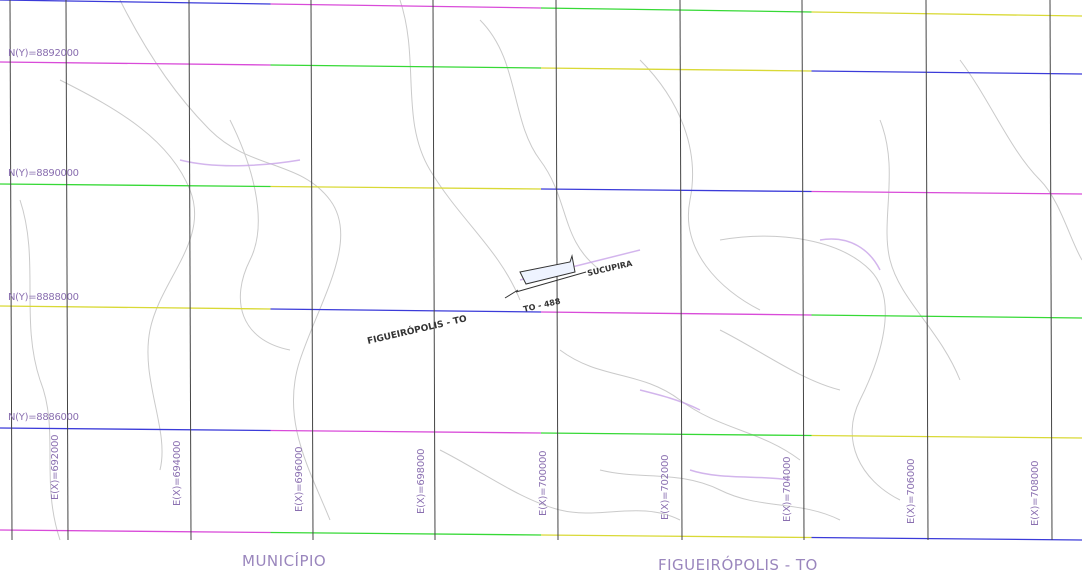  What do you see at coordinates (43, 53) in the screenshot?
I see `northing-label-1: N(Y)=8892000` at bounding box center [43, 53].